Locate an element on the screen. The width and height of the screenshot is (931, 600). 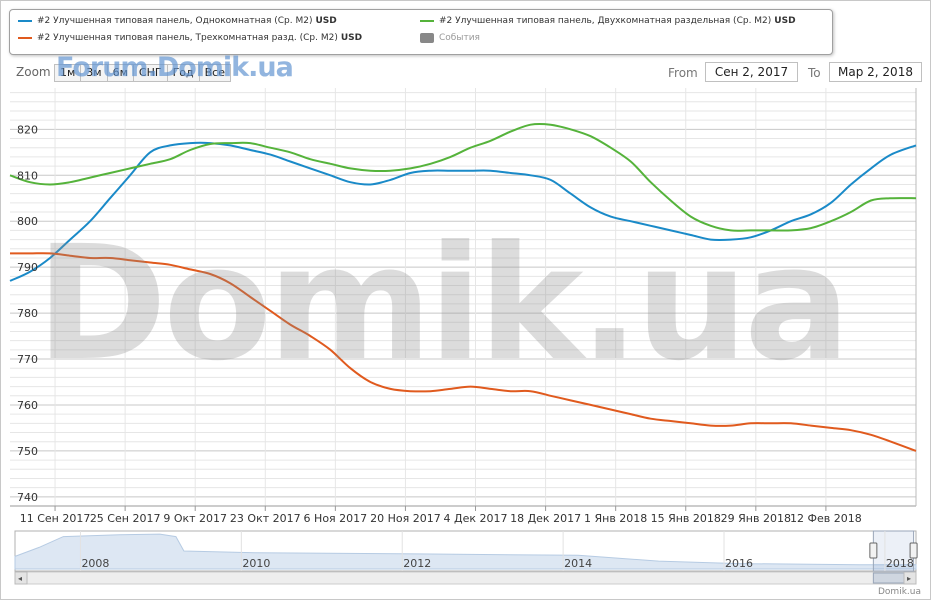
range-from-input: Сен 2, 2017 is located at coordinates (751, 72).